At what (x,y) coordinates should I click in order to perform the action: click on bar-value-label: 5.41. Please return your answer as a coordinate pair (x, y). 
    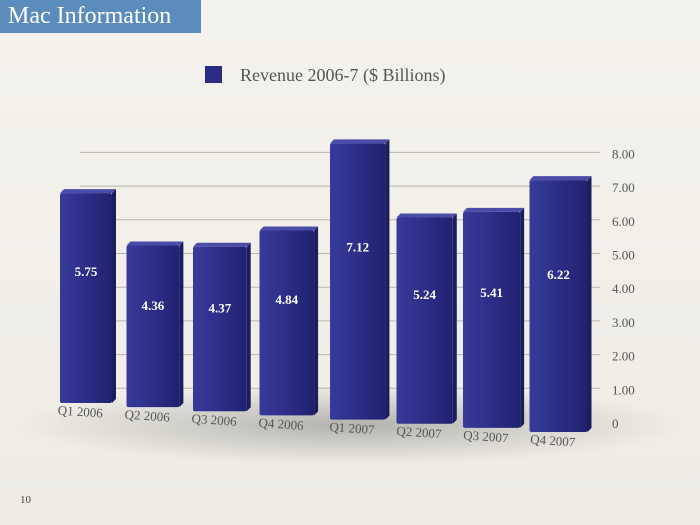
    Looking at the image, I should click on (491, 292).